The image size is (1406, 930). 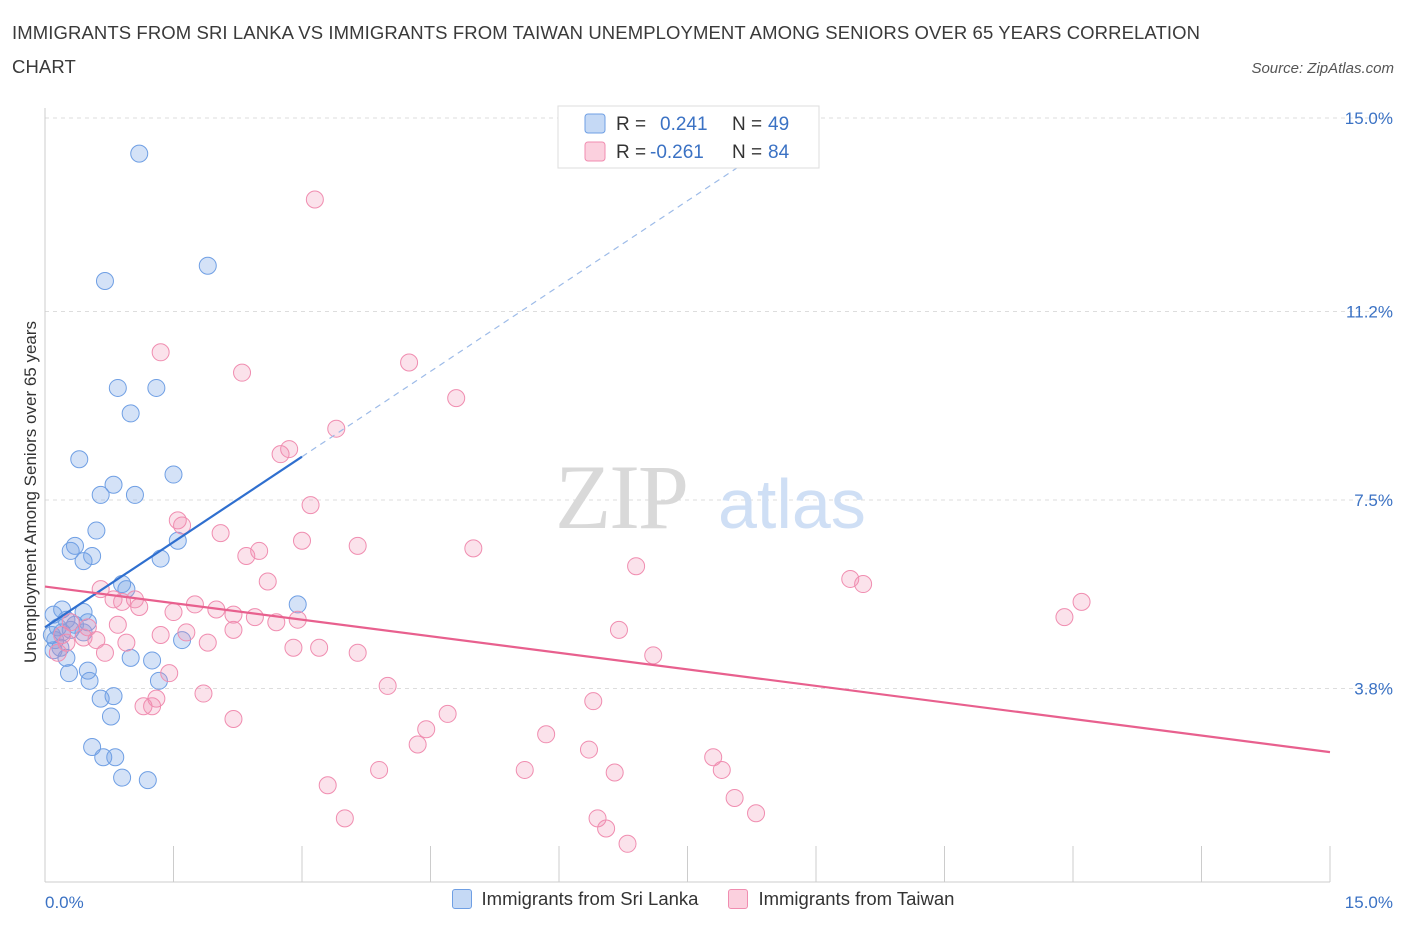 I want to click on legend-swatch-sri-lanka, so click(x=595, y=123).